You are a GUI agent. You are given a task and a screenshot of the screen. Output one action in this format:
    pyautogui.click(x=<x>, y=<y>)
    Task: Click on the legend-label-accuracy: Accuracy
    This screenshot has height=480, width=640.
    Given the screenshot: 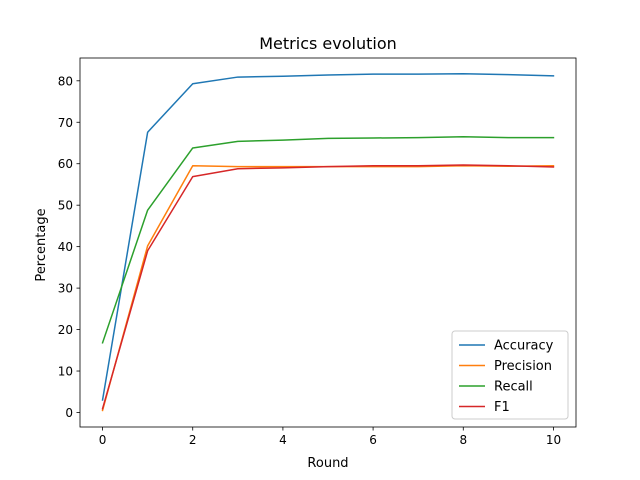 What is the action you would take?
    pyautogui.click(x=524, y=346)
    